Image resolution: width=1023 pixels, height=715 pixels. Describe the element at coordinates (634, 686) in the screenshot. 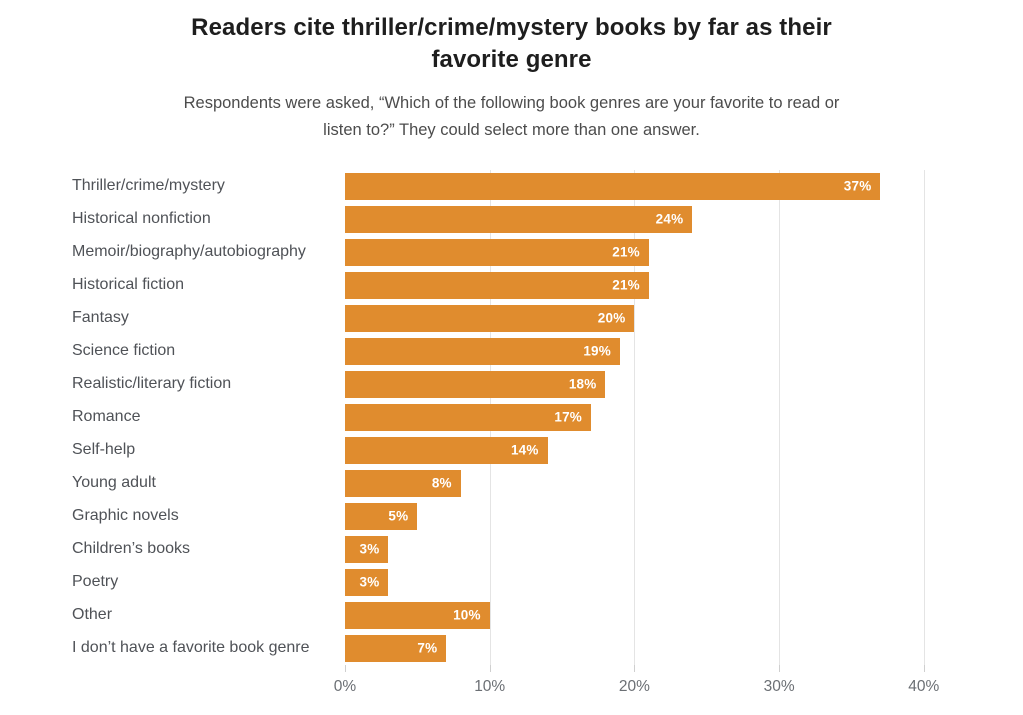

I see `axis-tick-label: 20%` at that location.